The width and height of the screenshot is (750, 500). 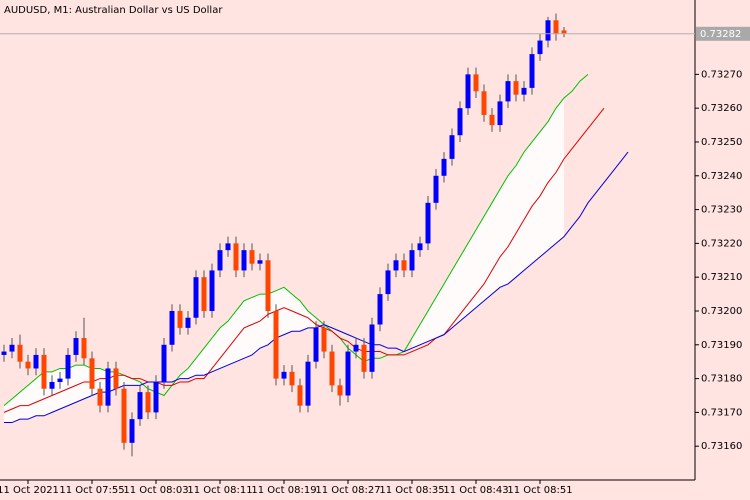 I want to click on x-tick-label: 11 Oct 08:43, so click(x=475, y=490).